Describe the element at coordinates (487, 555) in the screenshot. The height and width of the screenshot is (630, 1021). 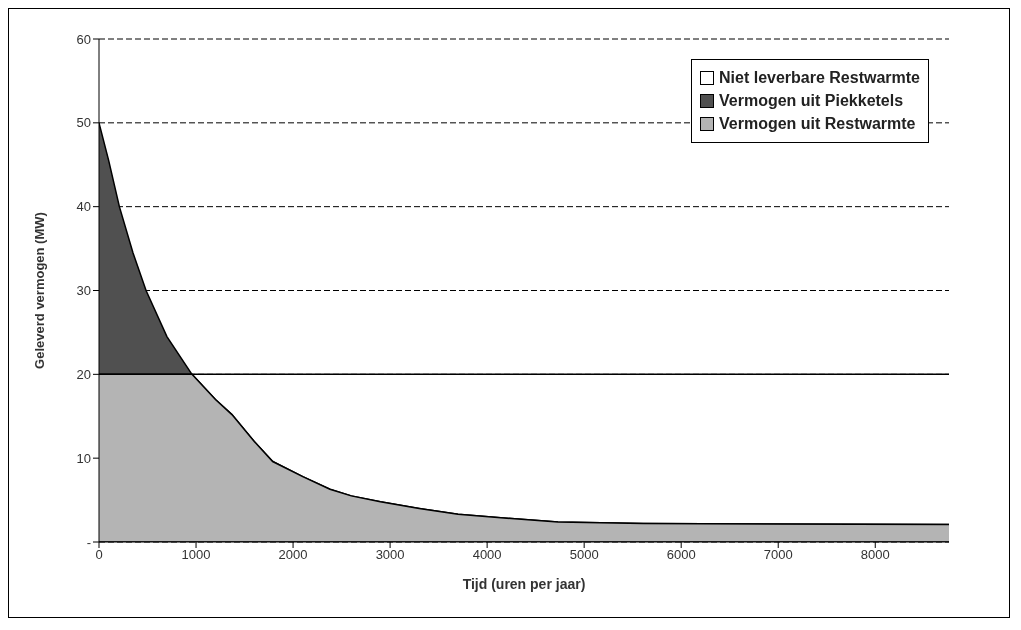
I see `x-tick-label: 4000` at that location.